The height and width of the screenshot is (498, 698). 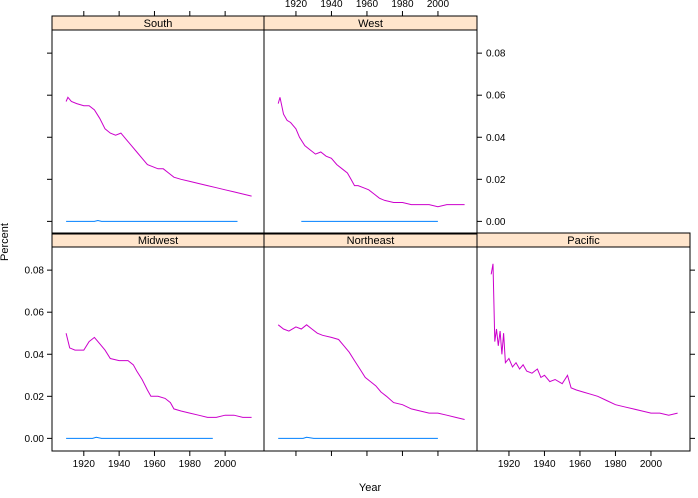 I want to click on panel-strip-label: Midwest, so click(x=158, y=241).